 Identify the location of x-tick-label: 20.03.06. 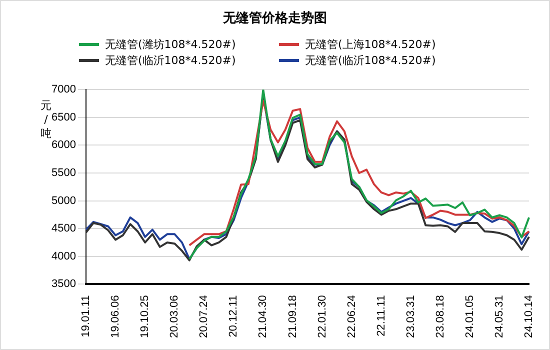
(174, 316).